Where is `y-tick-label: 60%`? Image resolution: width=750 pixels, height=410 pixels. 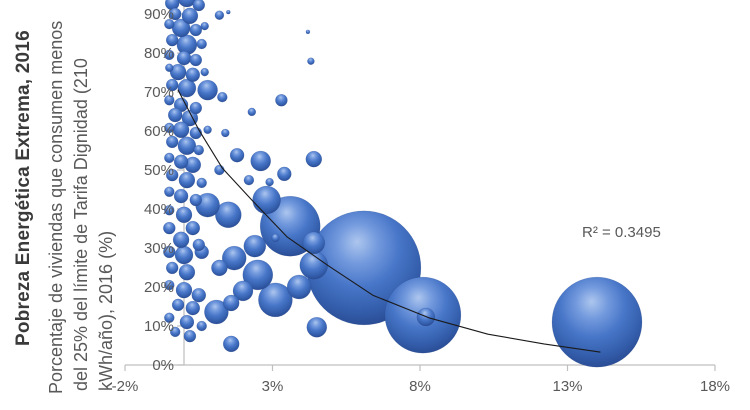 y-tick-label: 60% is located at coordinates (159, 131).